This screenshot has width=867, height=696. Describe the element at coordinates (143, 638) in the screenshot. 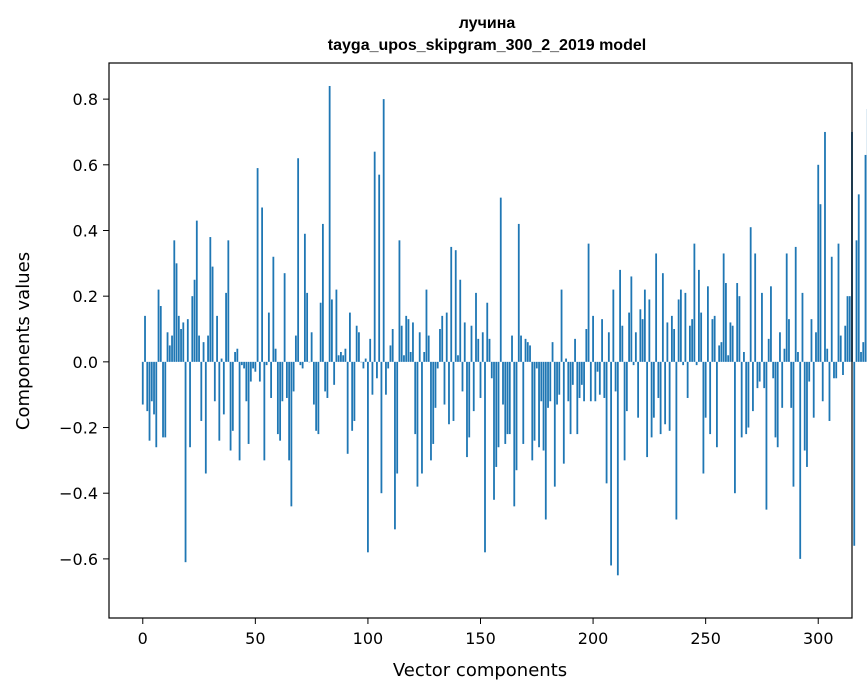

I see `x-tick-label: 0` at that location.